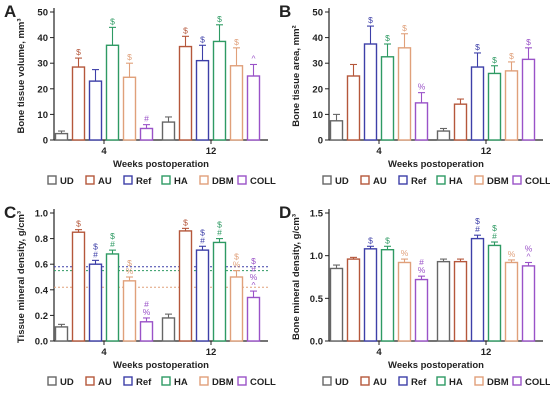 The height and width of the screenshot is (401, 550). Describe the element at coordinates (285, 11) in the screenshot. I see `panel-label-b: B` at that location.